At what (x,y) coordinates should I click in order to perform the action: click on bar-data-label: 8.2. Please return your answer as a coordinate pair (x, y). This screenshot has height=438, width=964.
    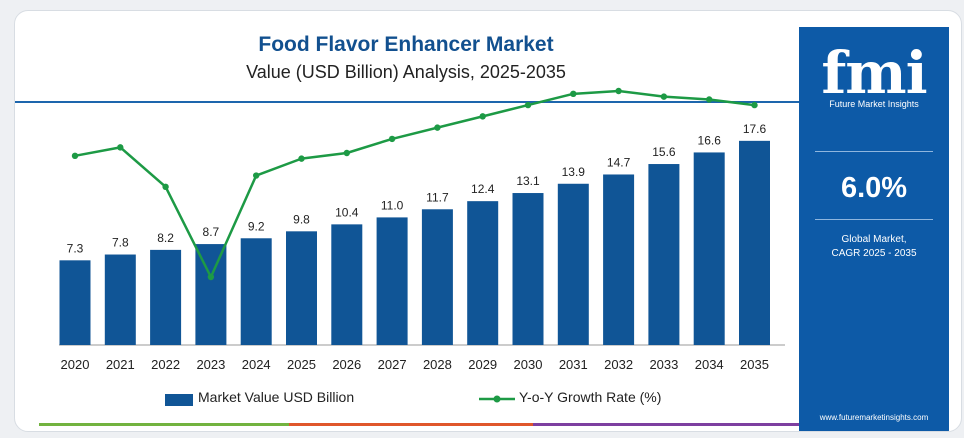
    Looking at the image, I should click on (165, 238).